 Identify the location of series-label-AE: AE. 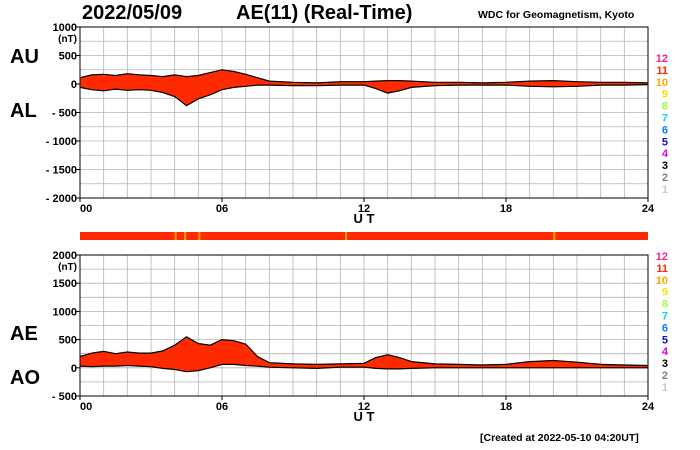
(24, 334).